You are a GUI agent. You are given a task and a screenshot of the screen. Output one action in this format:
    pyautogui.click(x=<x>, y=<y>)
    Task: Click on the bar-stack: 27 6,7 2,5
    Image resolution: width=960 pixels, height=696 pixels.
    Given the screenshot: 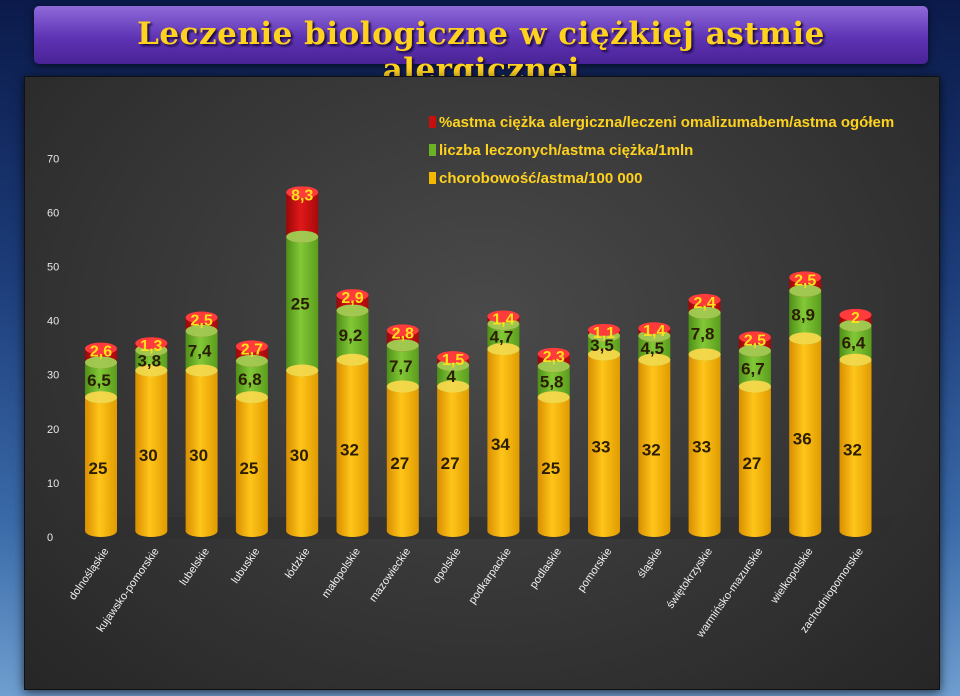 What is the action you would take?
    pyautogui.click(x=754, y=434)
    